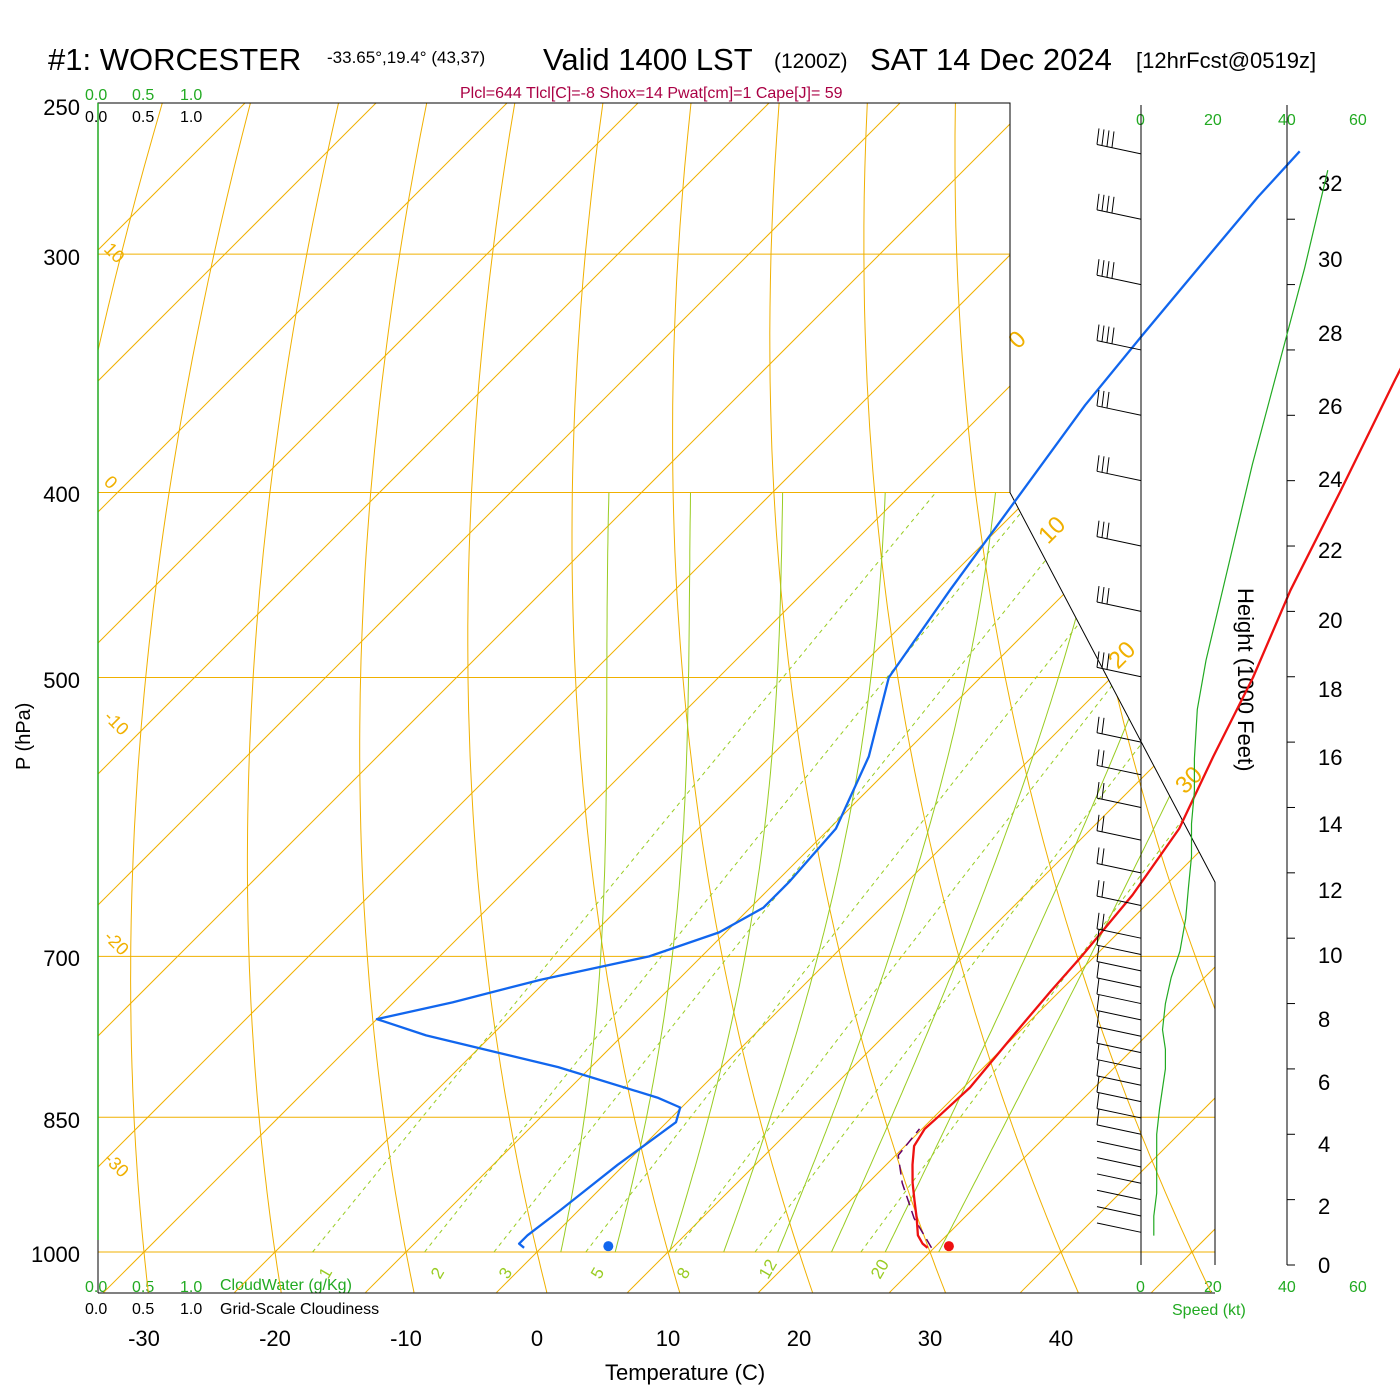  Describe the element at coordinates (437, 1273) in the screenshot. I see `mixing-ratio-label: 2` at that location.